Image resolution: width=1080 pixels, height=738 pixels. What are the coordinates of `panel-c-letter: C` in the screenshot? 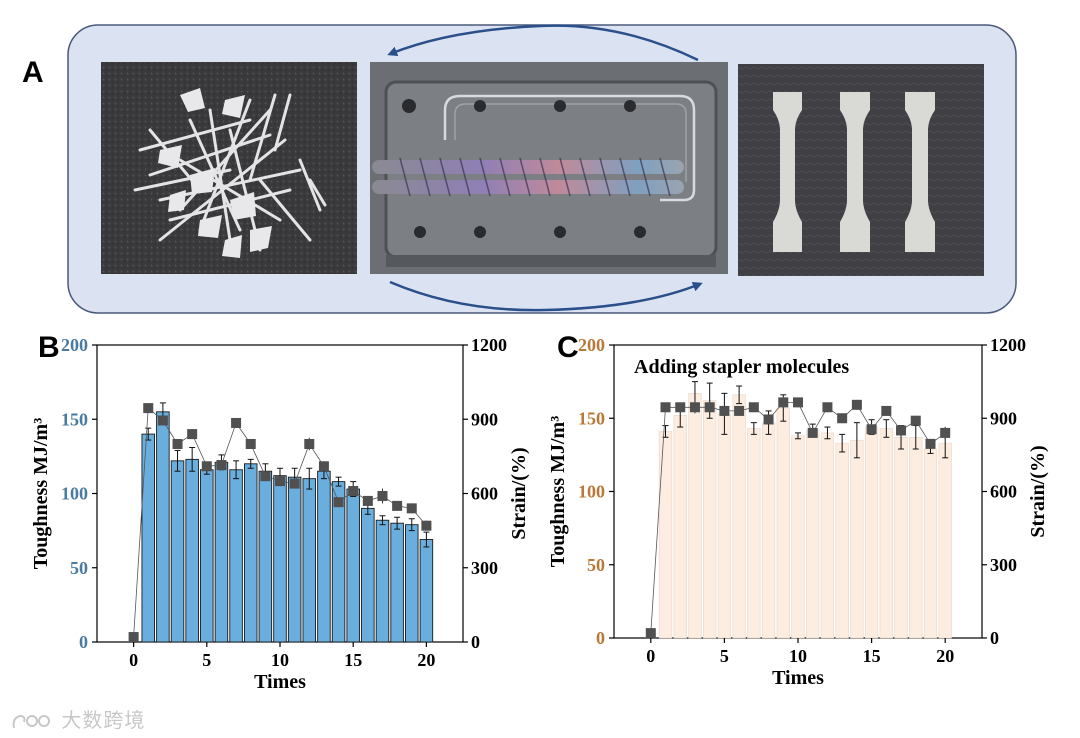 It's located at (568, 347).